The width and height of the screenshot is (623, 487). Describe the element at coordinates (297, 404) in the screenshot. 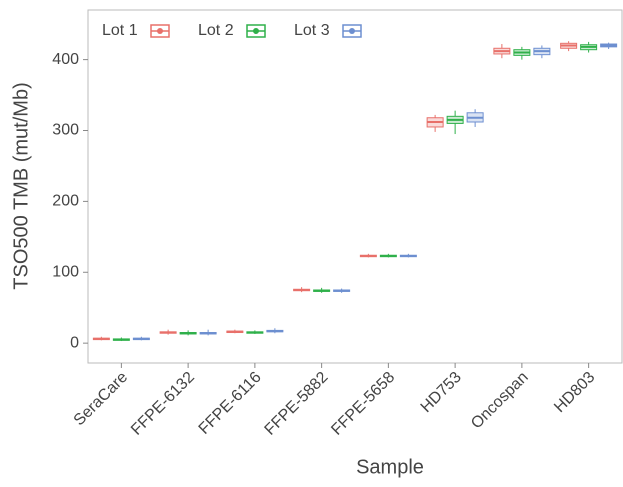

I see `x-tick-label: FFPE-5882` at that location.